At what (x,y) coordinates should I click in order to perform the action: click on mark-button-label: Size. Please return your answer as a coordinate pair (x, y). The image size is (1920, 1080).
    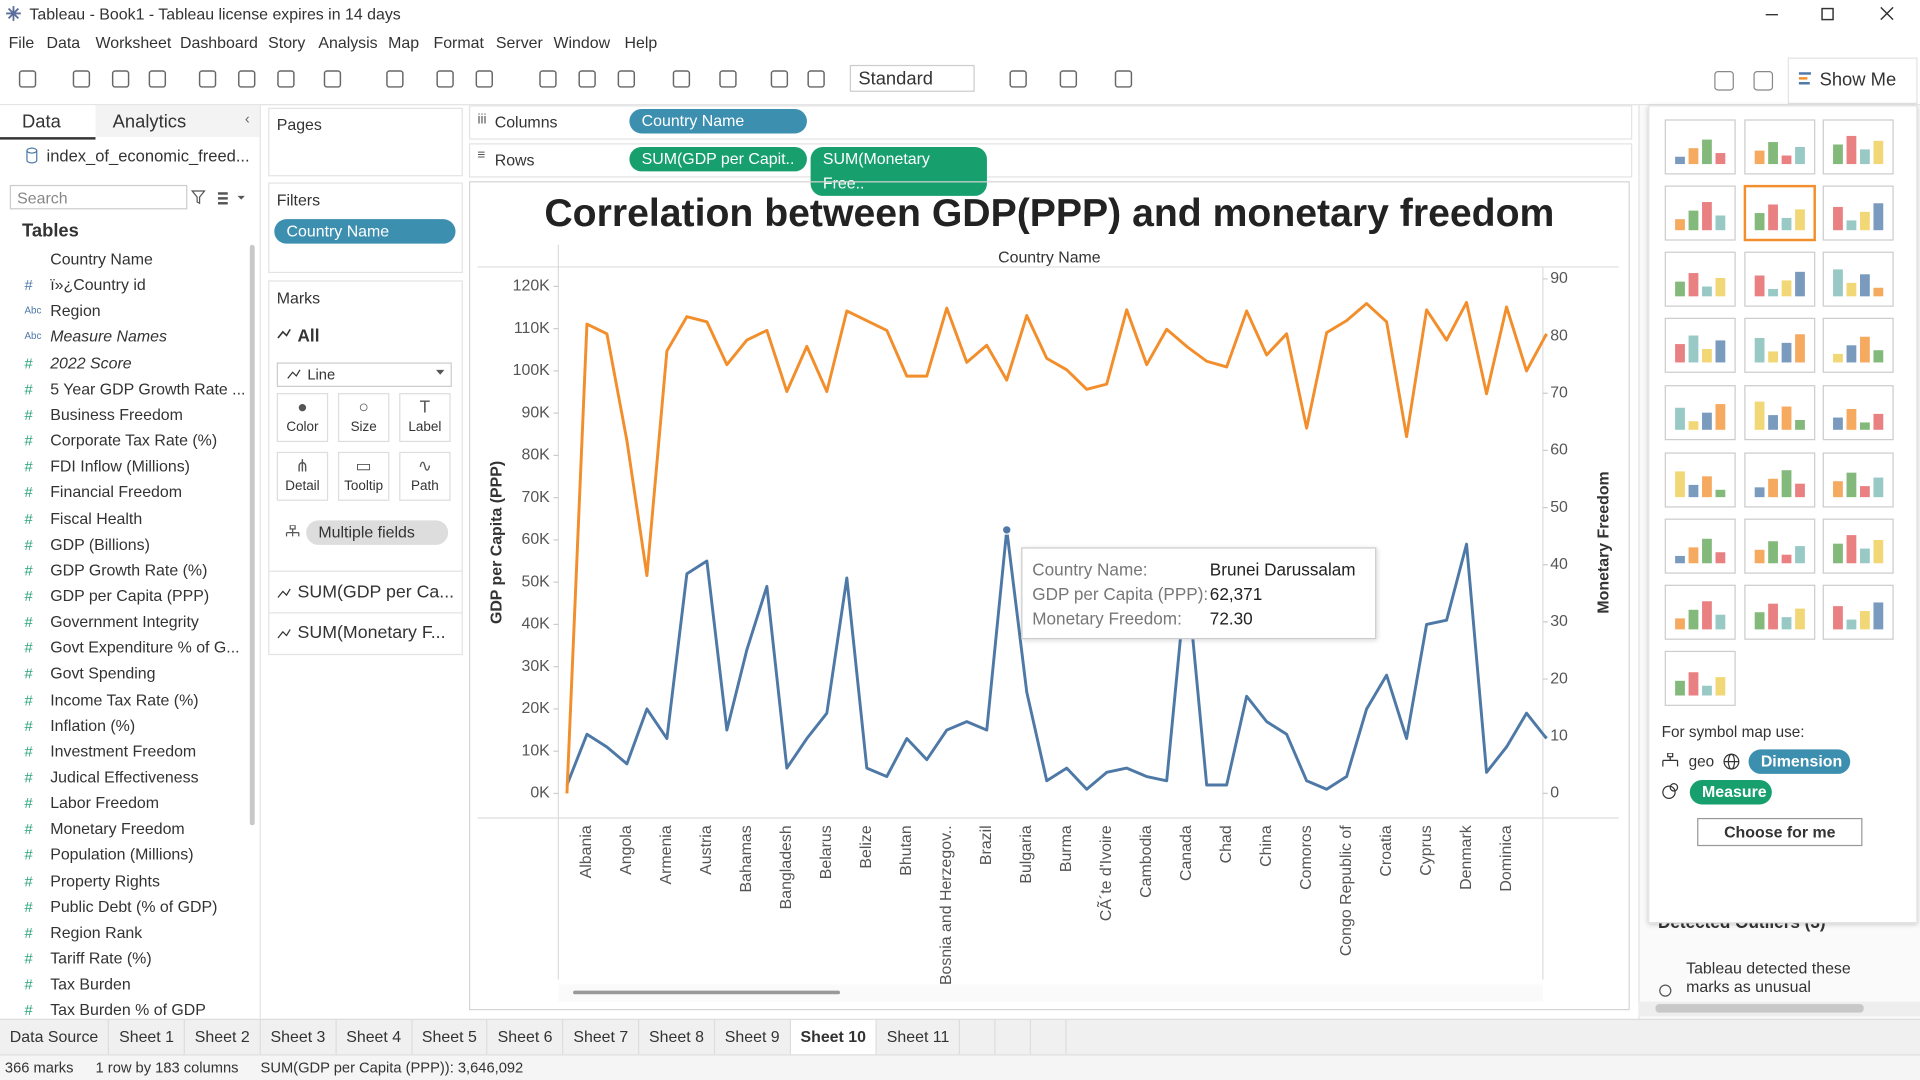
    Looking at the image, I should click on (363, 427).